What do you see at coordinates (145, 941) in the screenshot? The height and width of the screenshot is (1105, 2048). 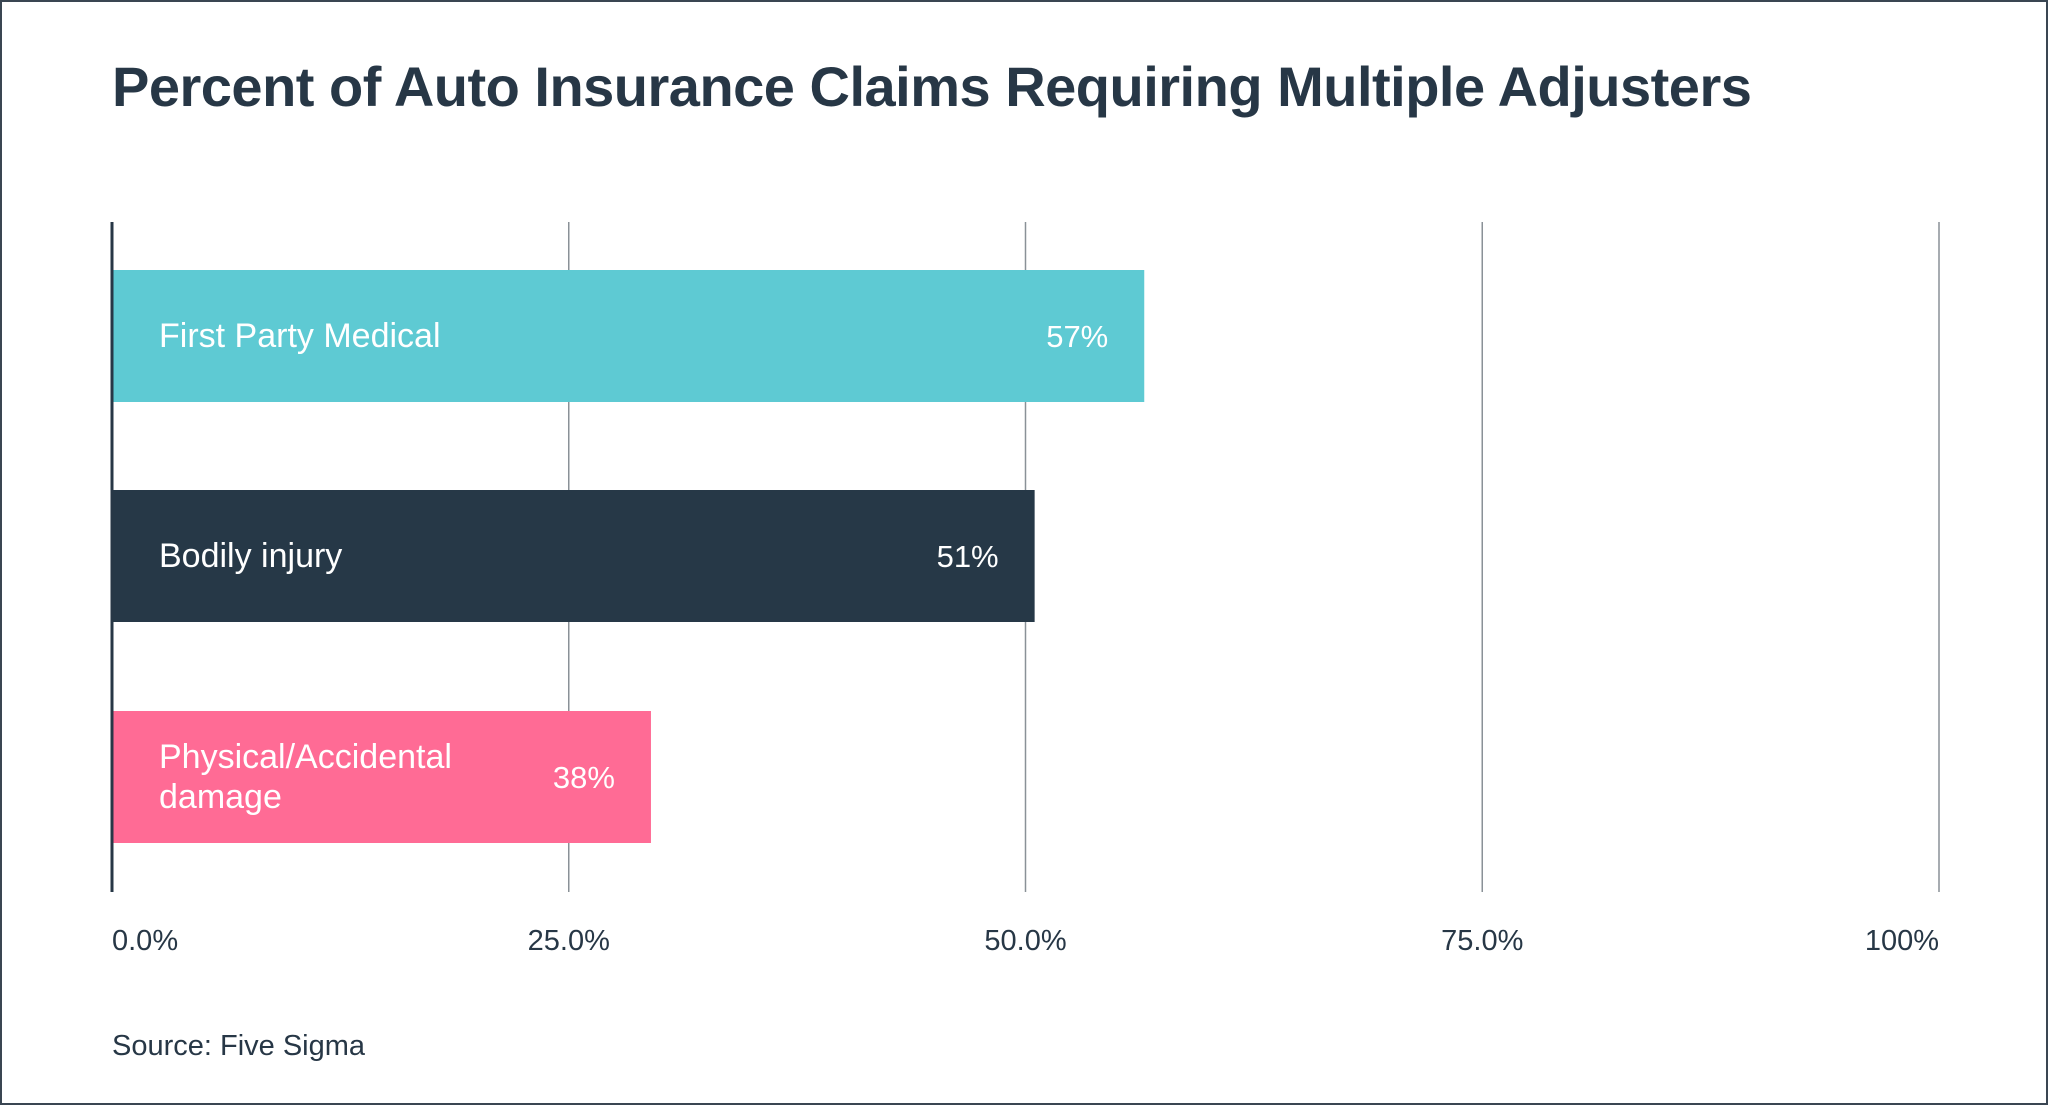 I see `x-tick-label: 0.0%` at bounding box center [145, 941].